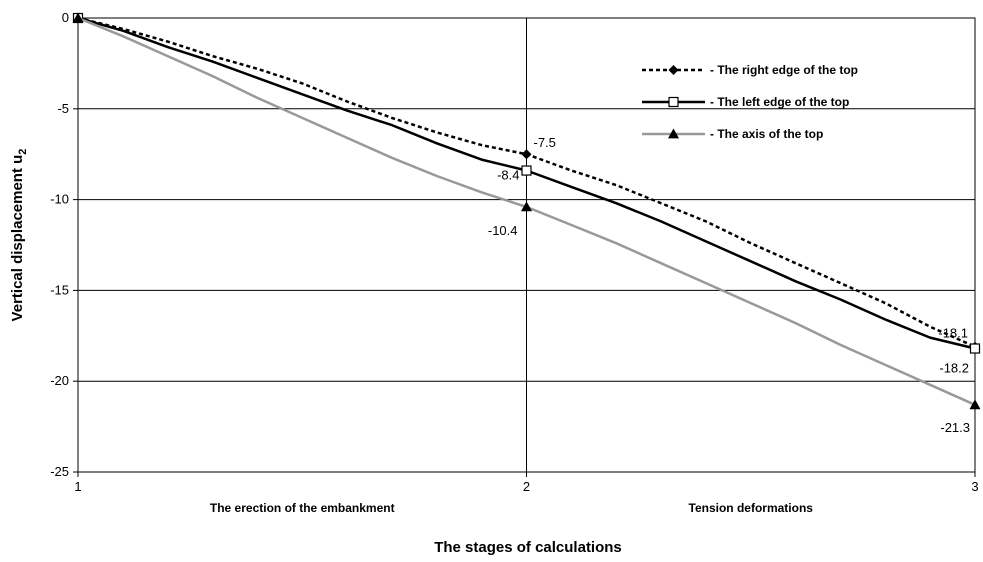 The height and width of the screenshot is (562, 983). Describe the element at coordinates (59, 380) in the screenshot. I see `y-tick-label: -20` at that location.